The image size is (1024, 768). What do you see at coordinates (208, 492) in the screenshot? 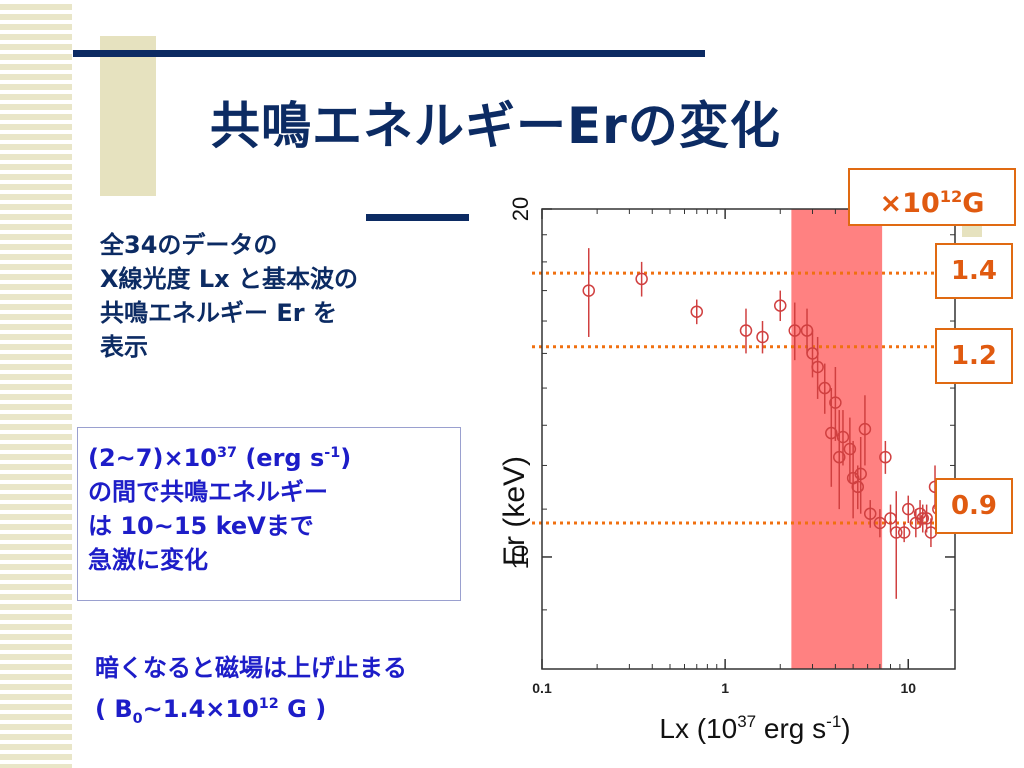
I see `note-line: の間で共鳴エネルギー` at bounding box center [208, 492].